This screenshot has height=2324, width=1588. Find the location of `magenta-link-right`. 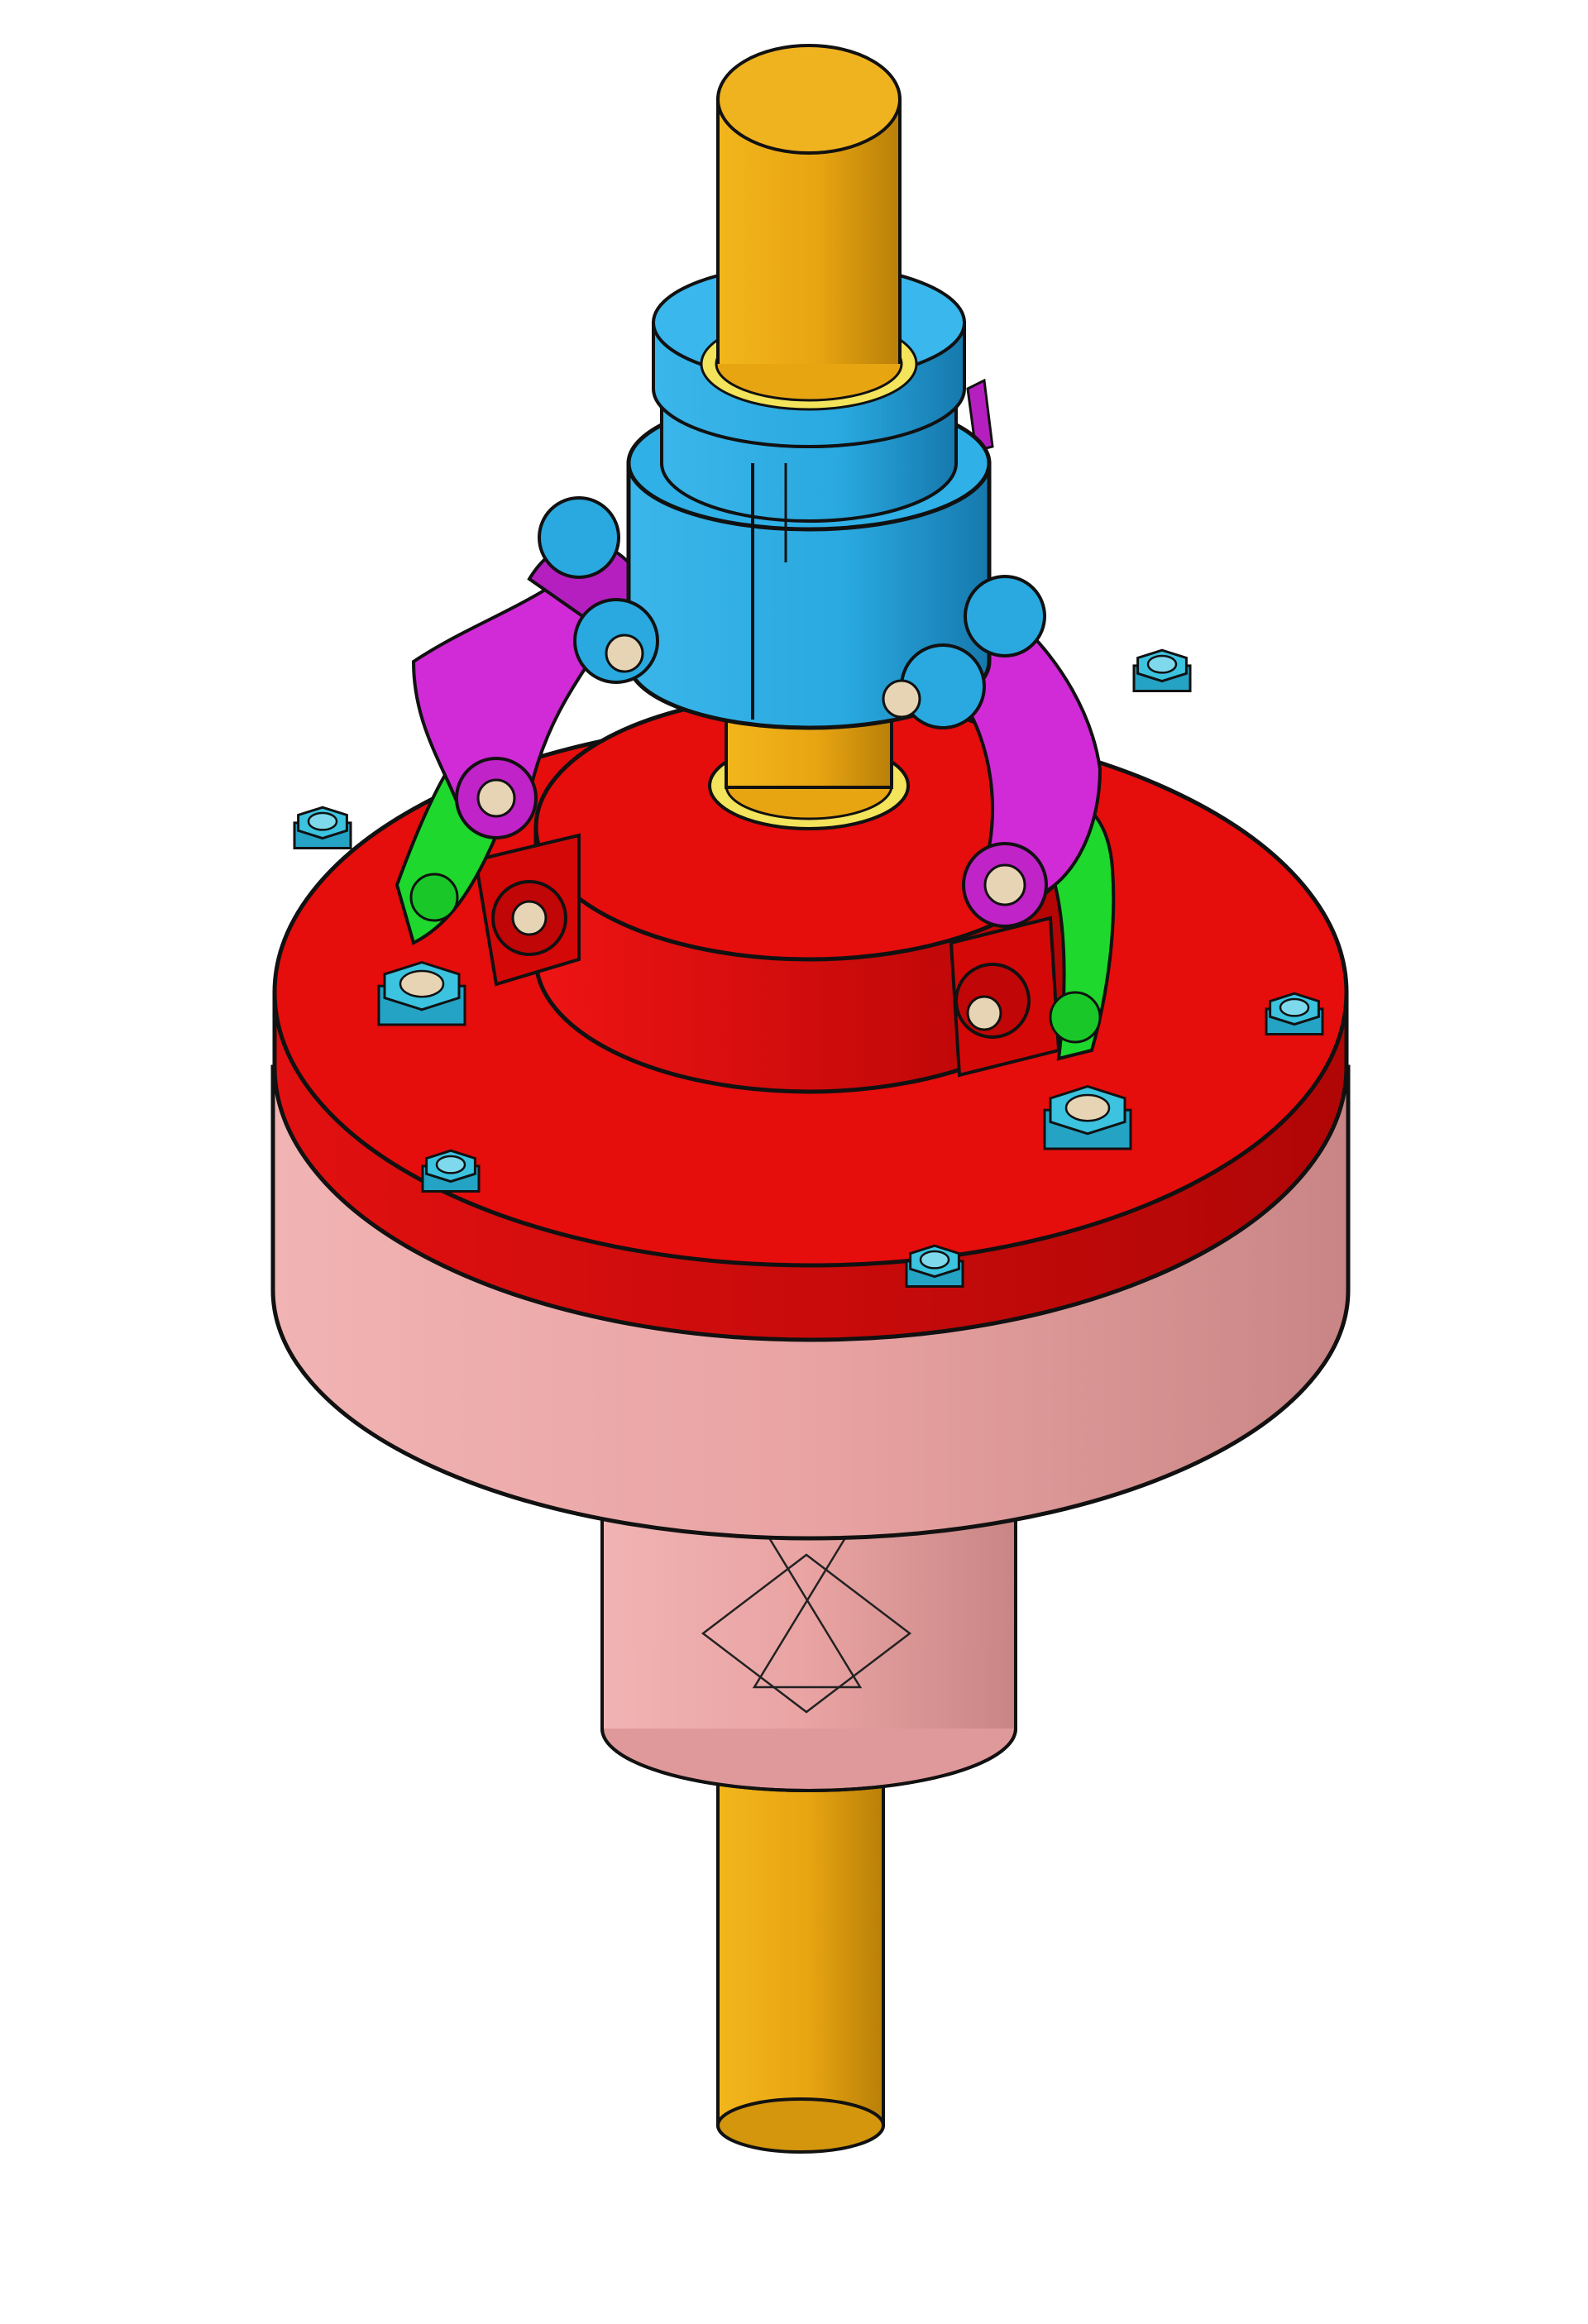

magenta-link-right is located at coordinates (1030, 653).